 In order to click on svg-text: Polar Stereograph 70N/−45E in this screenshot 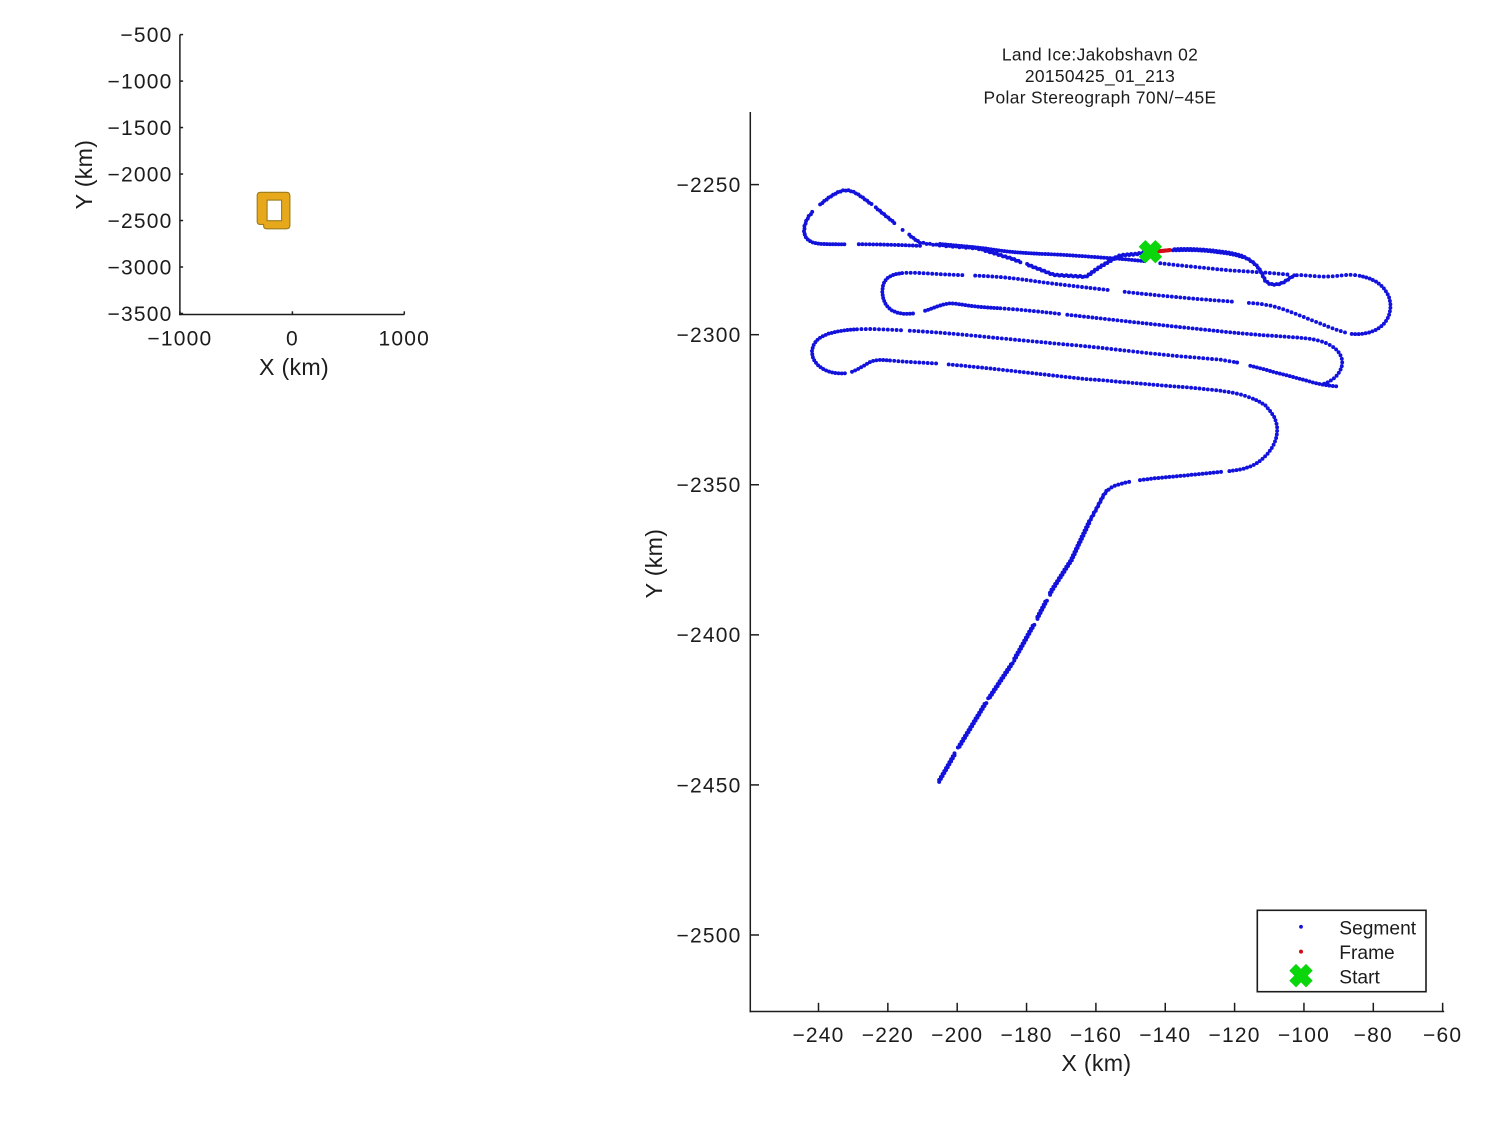, I will do `click(1100, 98)`.